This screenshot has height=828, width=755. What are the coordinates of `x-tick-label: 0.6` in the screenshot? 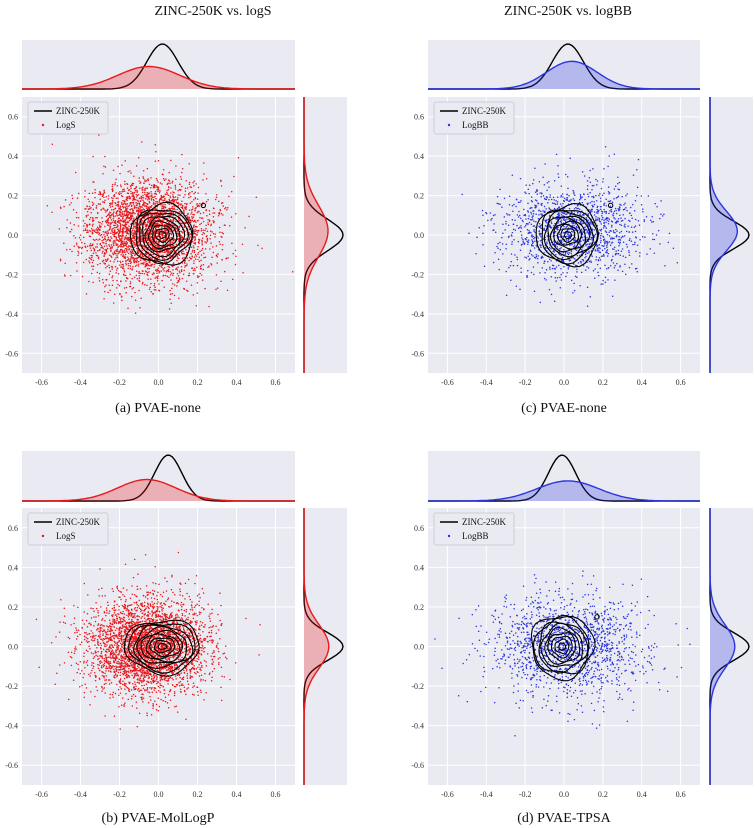 It's located at (276, 382).